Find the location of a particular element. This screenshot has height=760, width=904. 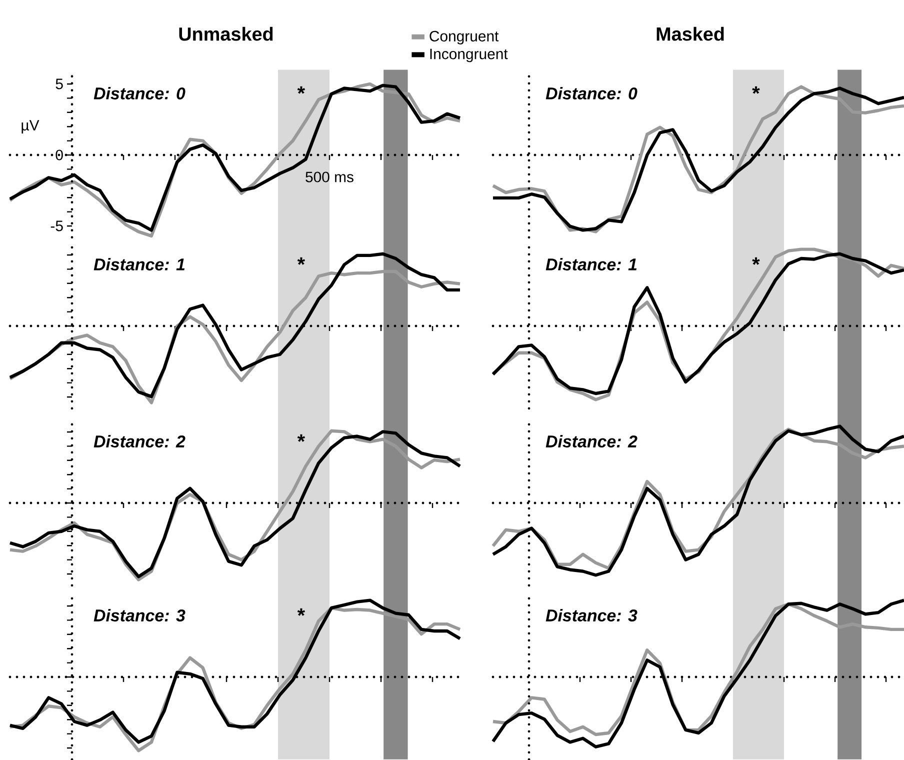

text: Distance: 0 is located at coordinates (140, 93).